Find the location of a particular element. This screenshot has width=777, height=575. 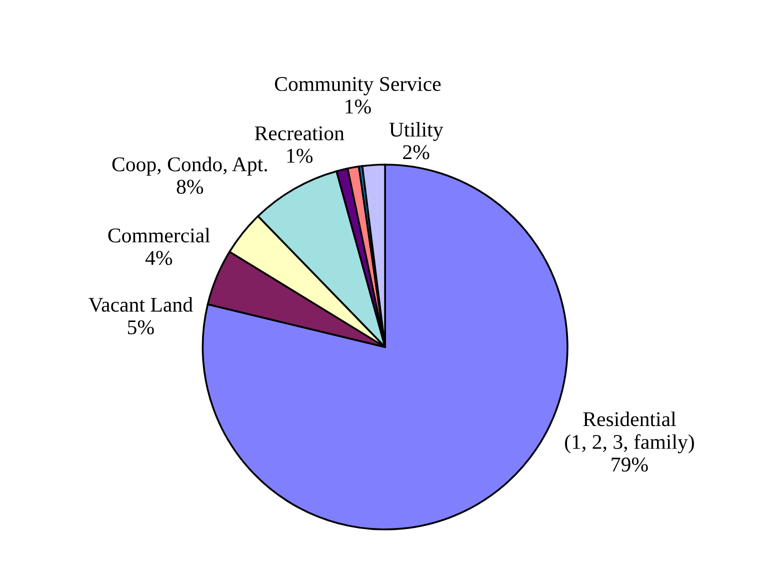

slice-label: Utility is located at coordinates (416, 131).